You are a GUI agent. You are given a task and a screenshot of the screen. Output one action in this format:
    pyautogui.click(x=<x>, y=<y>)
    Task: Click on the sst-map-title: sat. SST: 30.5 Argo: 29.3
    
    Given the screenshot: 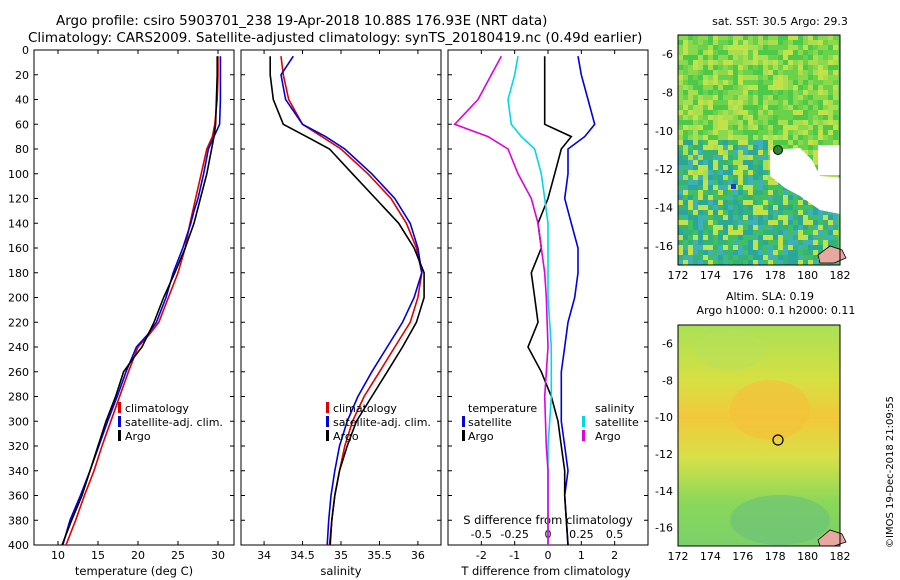 What is the action you would take?
    pyautogui.click(x=780, y=21)
    